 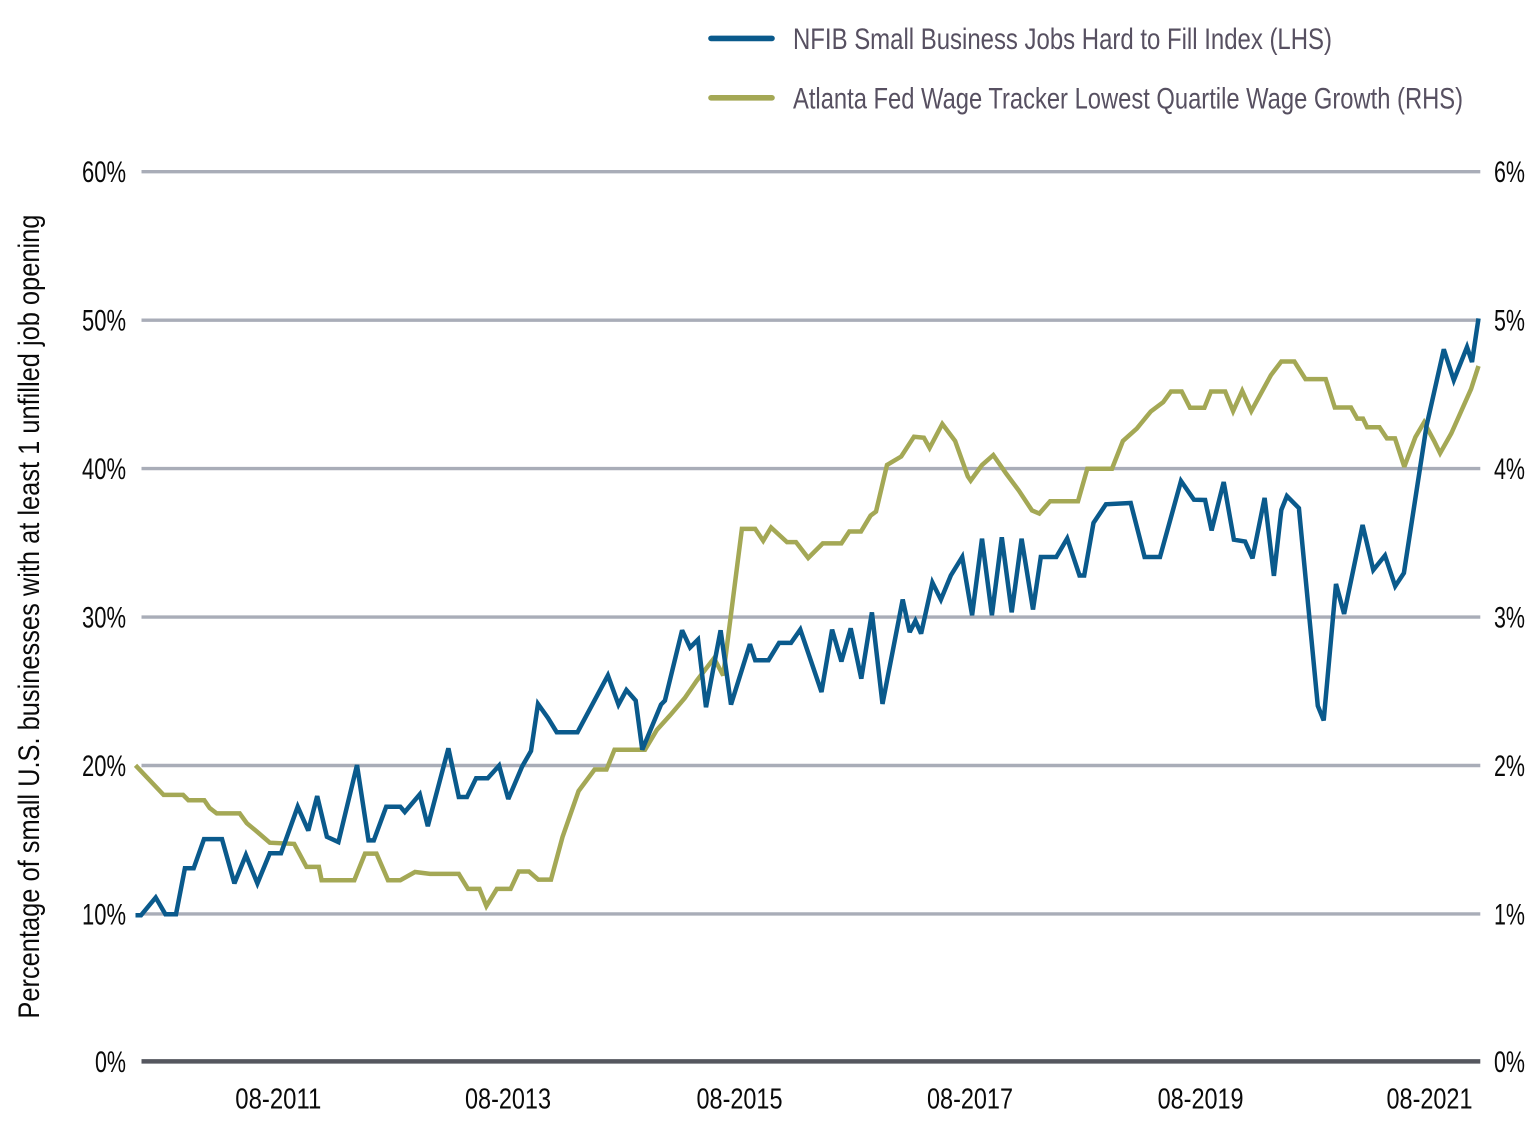 What do you see at coordinates (104, 172) in the screenshot?
I see `svg-text: 60%` at bounding box center [104, 172].